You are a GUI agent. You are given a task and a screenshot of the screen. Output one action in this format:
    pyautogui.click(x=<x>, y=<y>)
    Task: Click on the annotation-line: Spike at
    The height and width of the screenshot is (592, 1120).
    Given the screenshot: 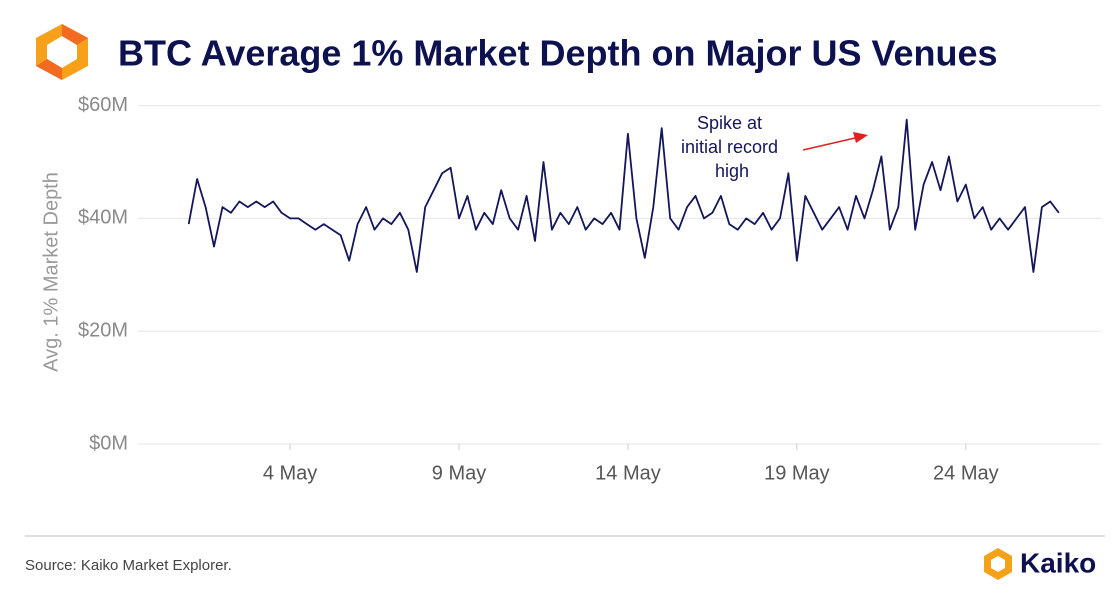 What is the action you would take?
    pyautogui.click(x=729, y=123)
    